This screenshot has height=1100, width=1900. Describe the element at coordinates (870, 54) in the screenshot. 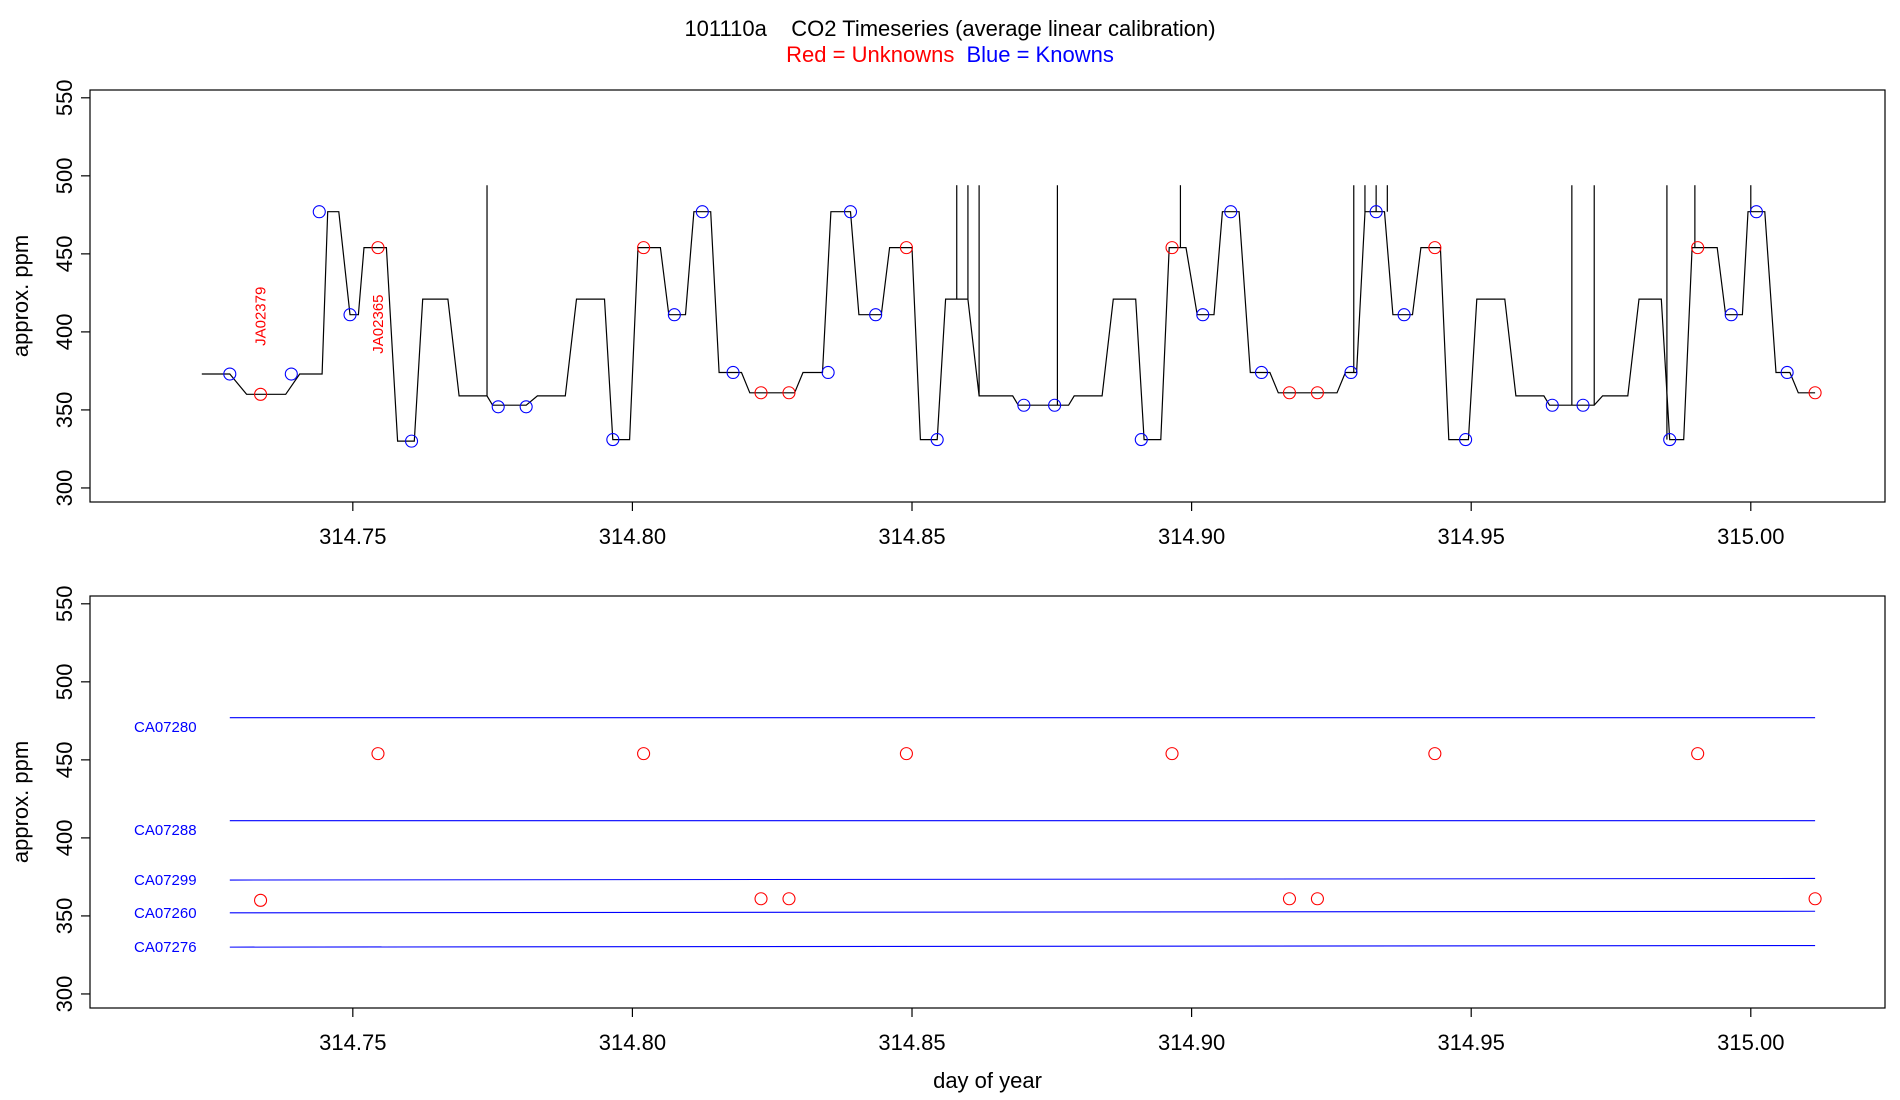

I see `legend-unknowns: Red = Unknowns` at that location.